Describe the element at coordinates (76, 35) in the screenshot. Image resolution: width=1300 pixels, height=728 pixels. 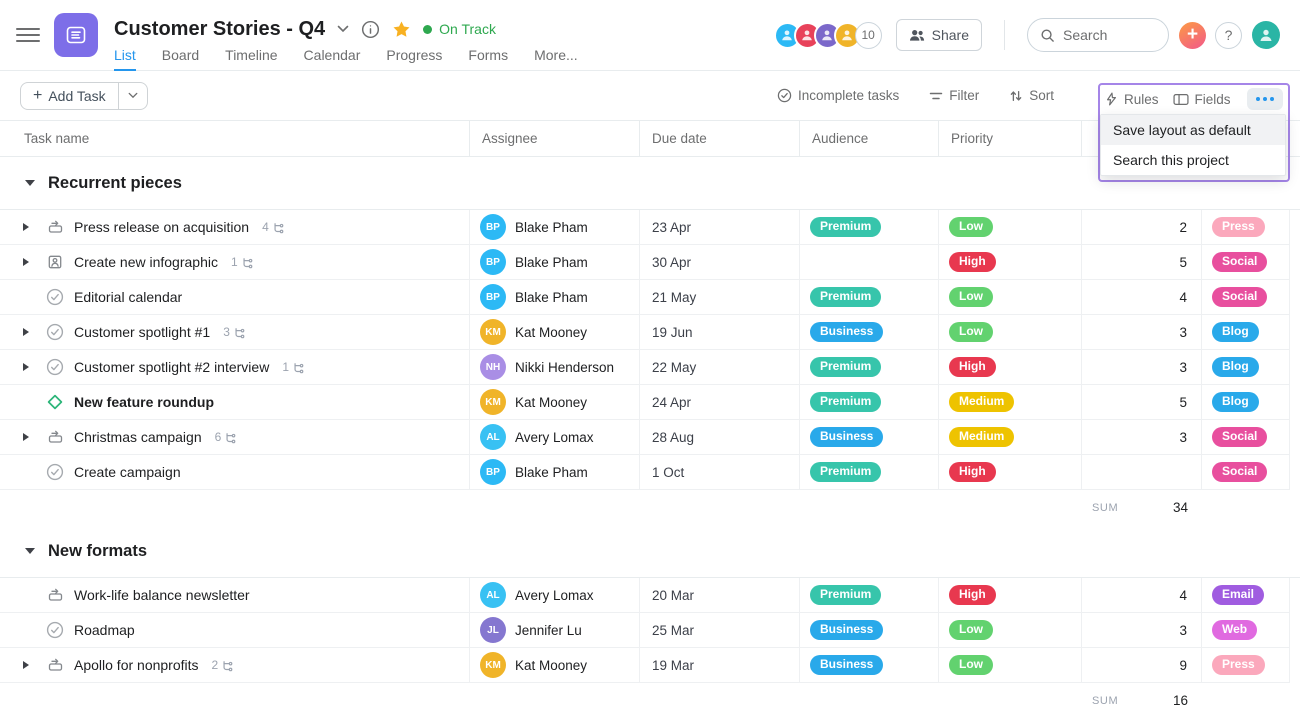
I see `project-icon` at that location.